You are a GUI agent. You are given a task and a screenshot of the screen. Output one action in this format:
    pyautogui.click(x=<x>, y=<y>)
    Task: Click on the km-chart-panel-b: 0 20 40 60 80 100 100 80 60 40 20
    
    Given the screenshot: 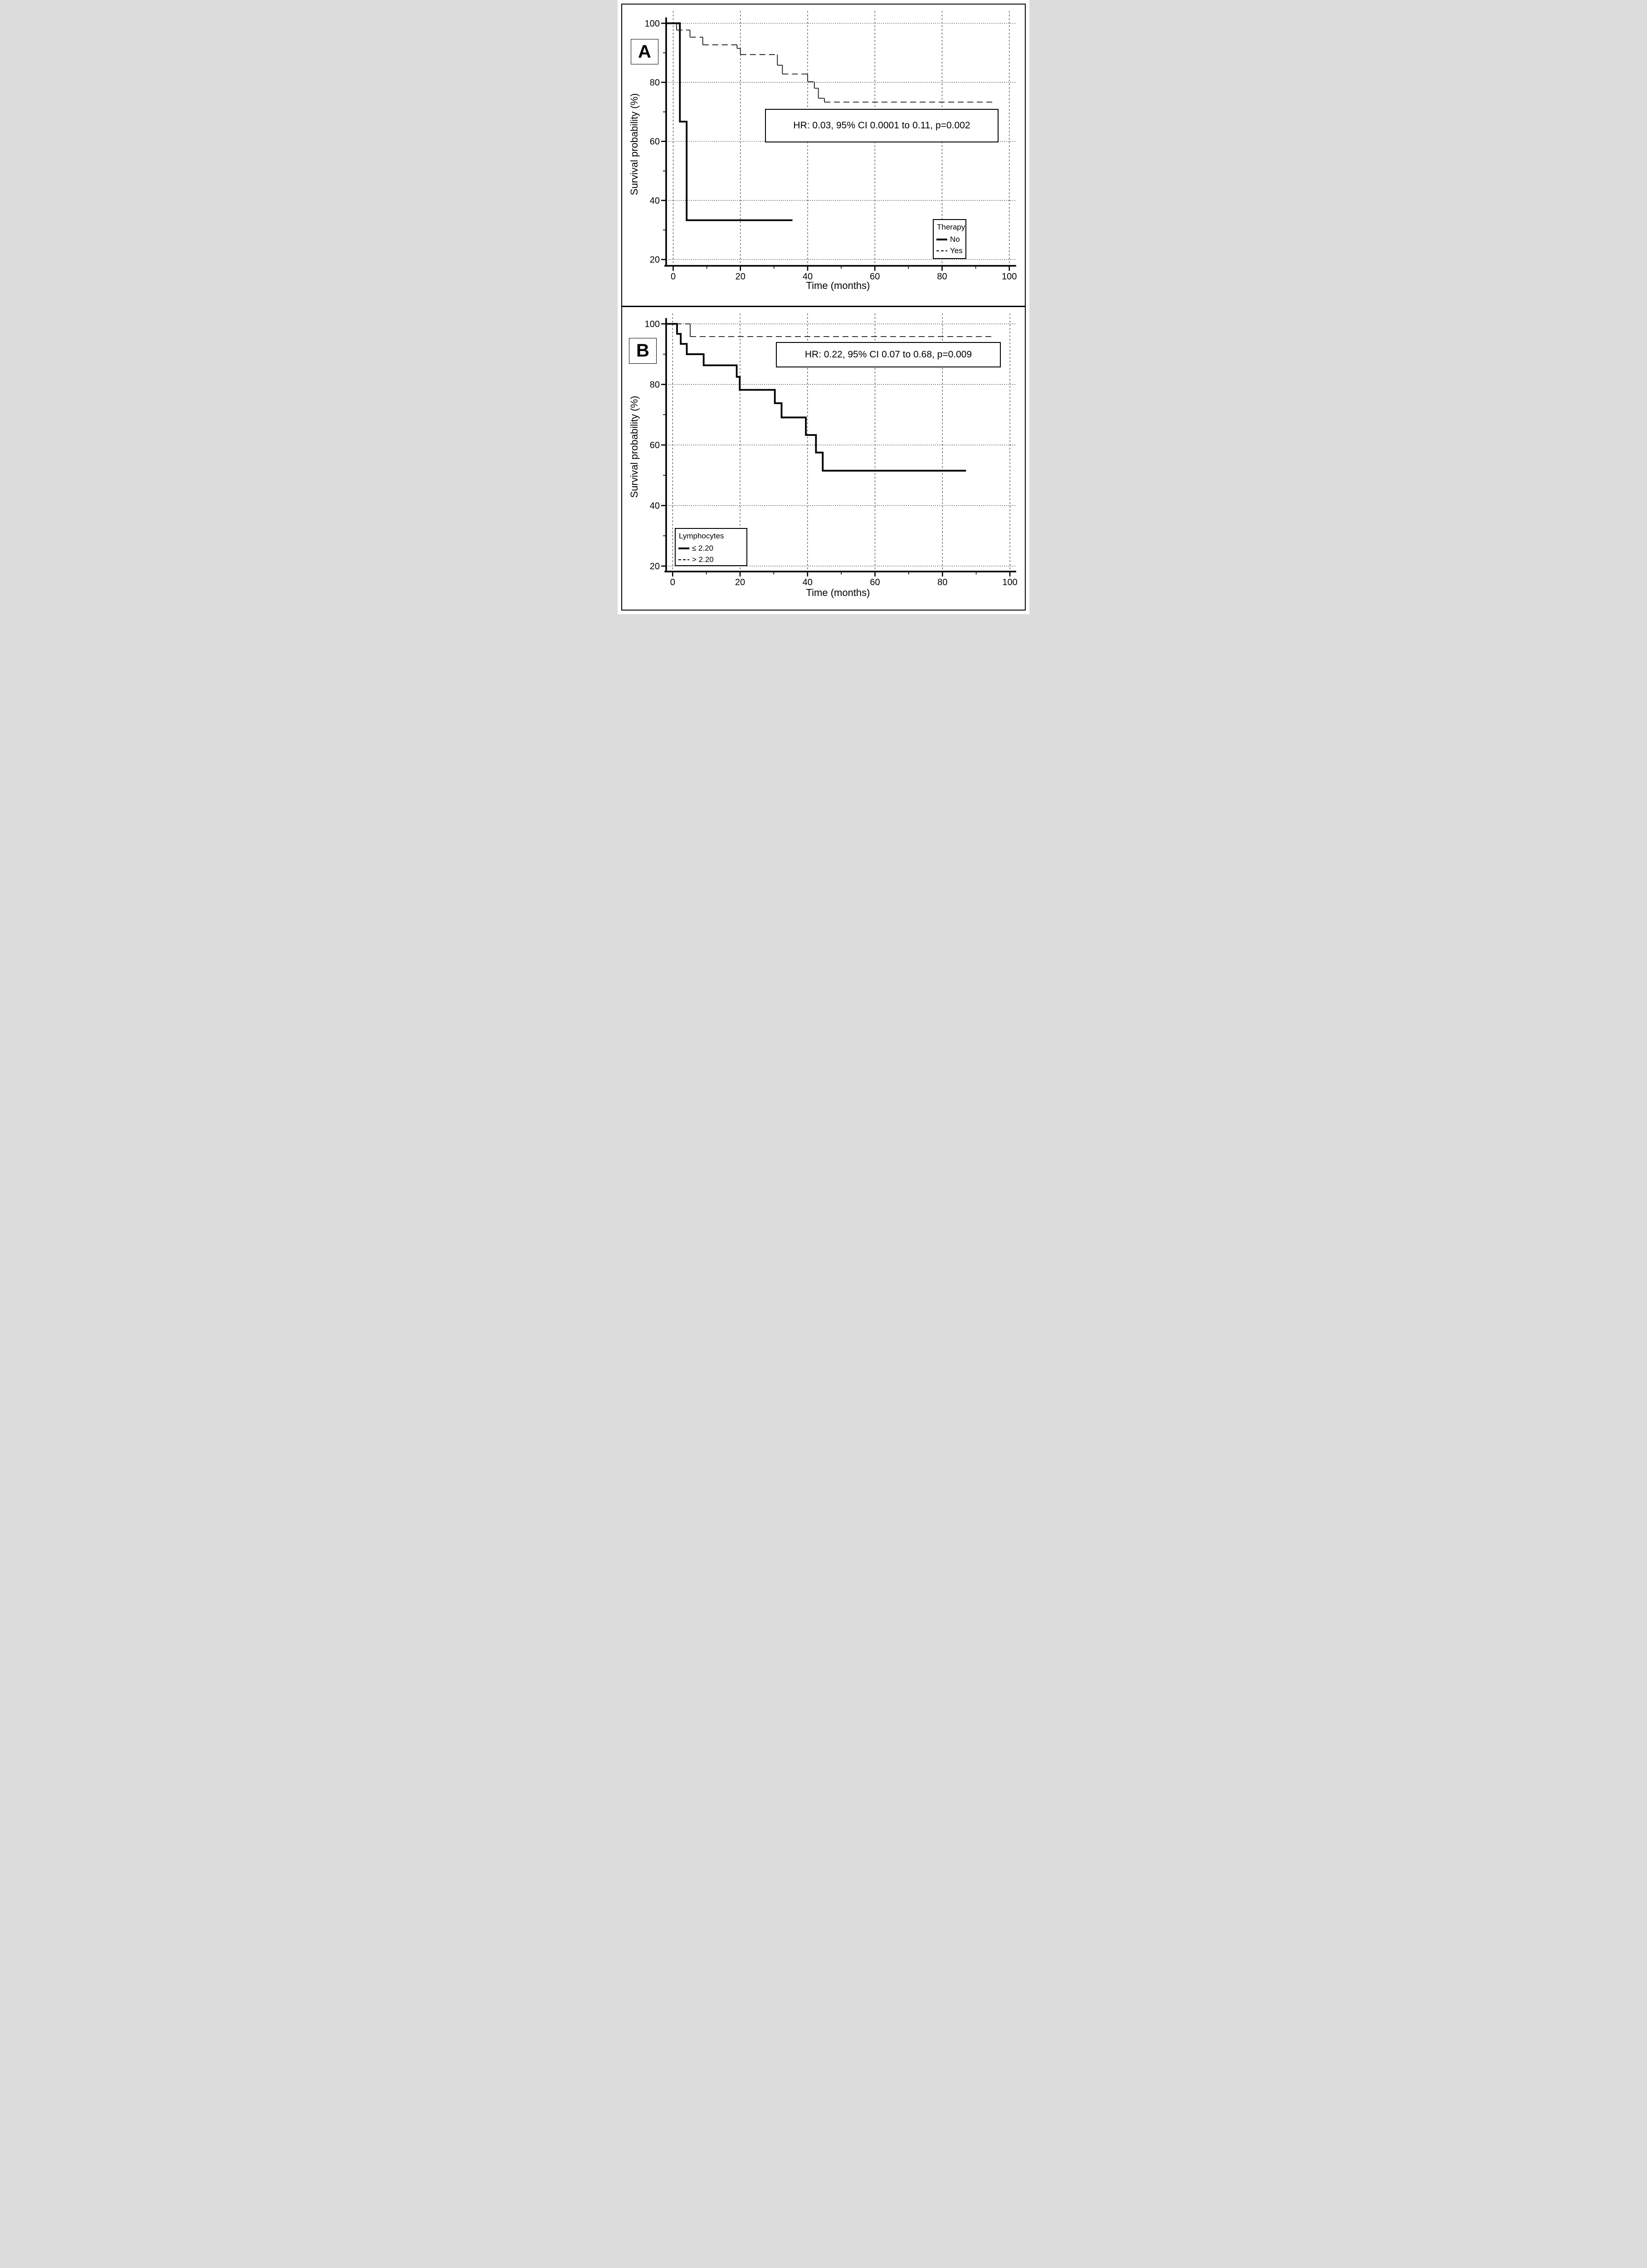 What is the action you would take?
    pyautogui.click(x=831, y=450)
    